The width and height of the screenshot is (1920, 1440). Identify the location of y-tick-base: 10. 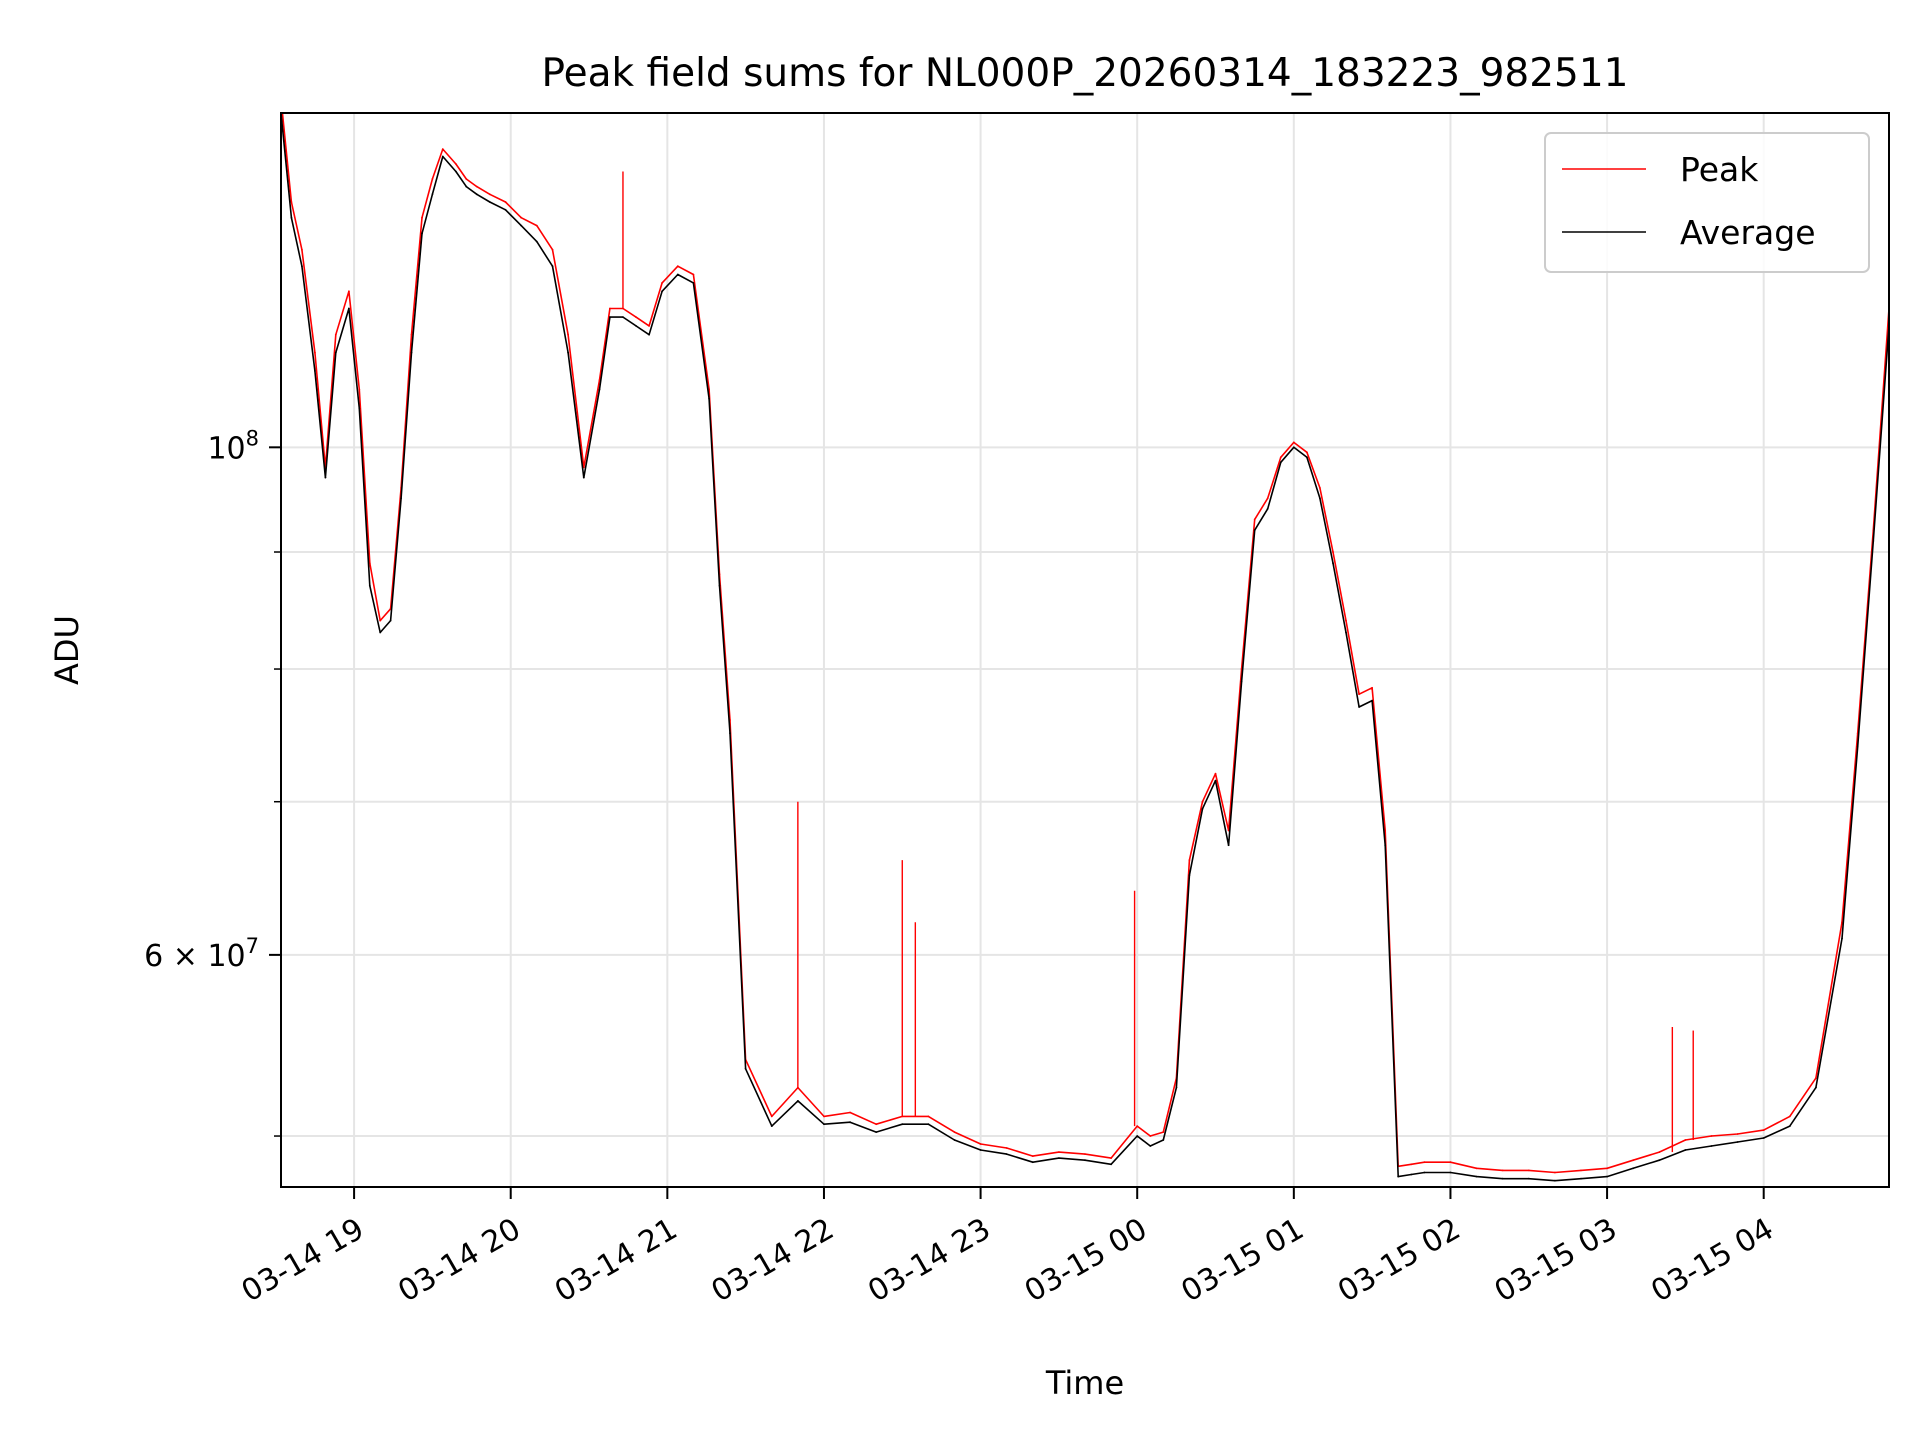
(226, 448).